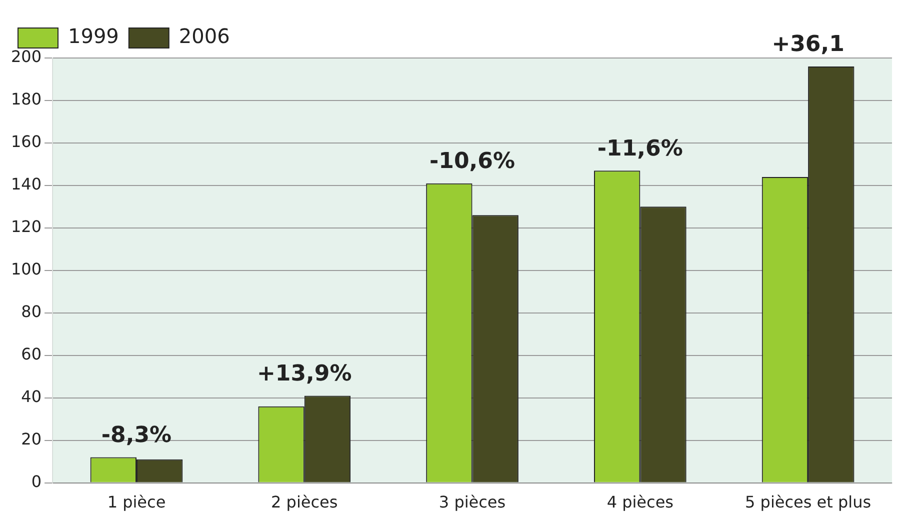 The width and height of the screenshot is (920, 524). Describe the element at coordinates (136, 502) in the screenshot. I see `x-tick-label: 1 pièce` at that location.